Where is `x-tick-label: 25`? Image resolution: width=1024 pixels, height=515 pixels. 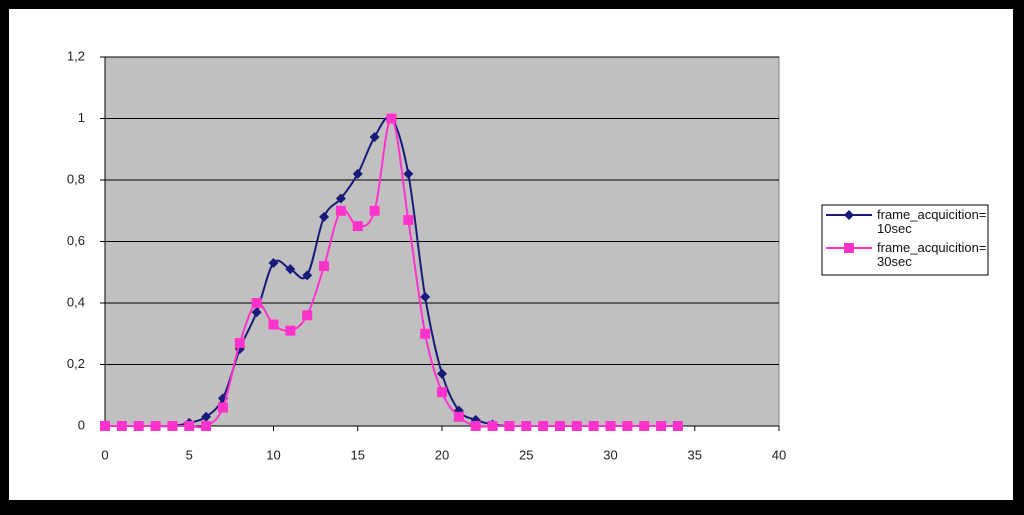
x-tick-label: 25 is located at coordinates (526, 454).